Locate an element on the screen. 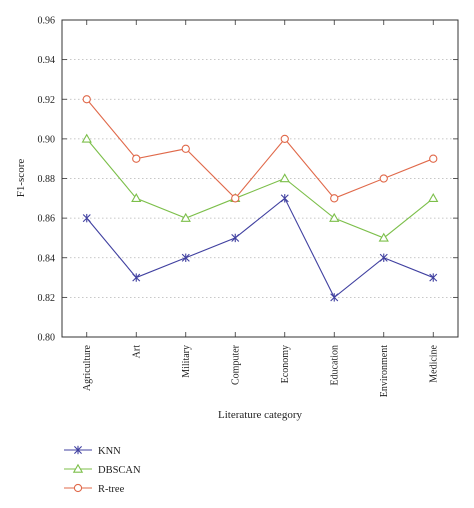 Image resolution: width=474 pixels, height=508 pixels. x-tick-label: Art is located at coordinates (136, 352).